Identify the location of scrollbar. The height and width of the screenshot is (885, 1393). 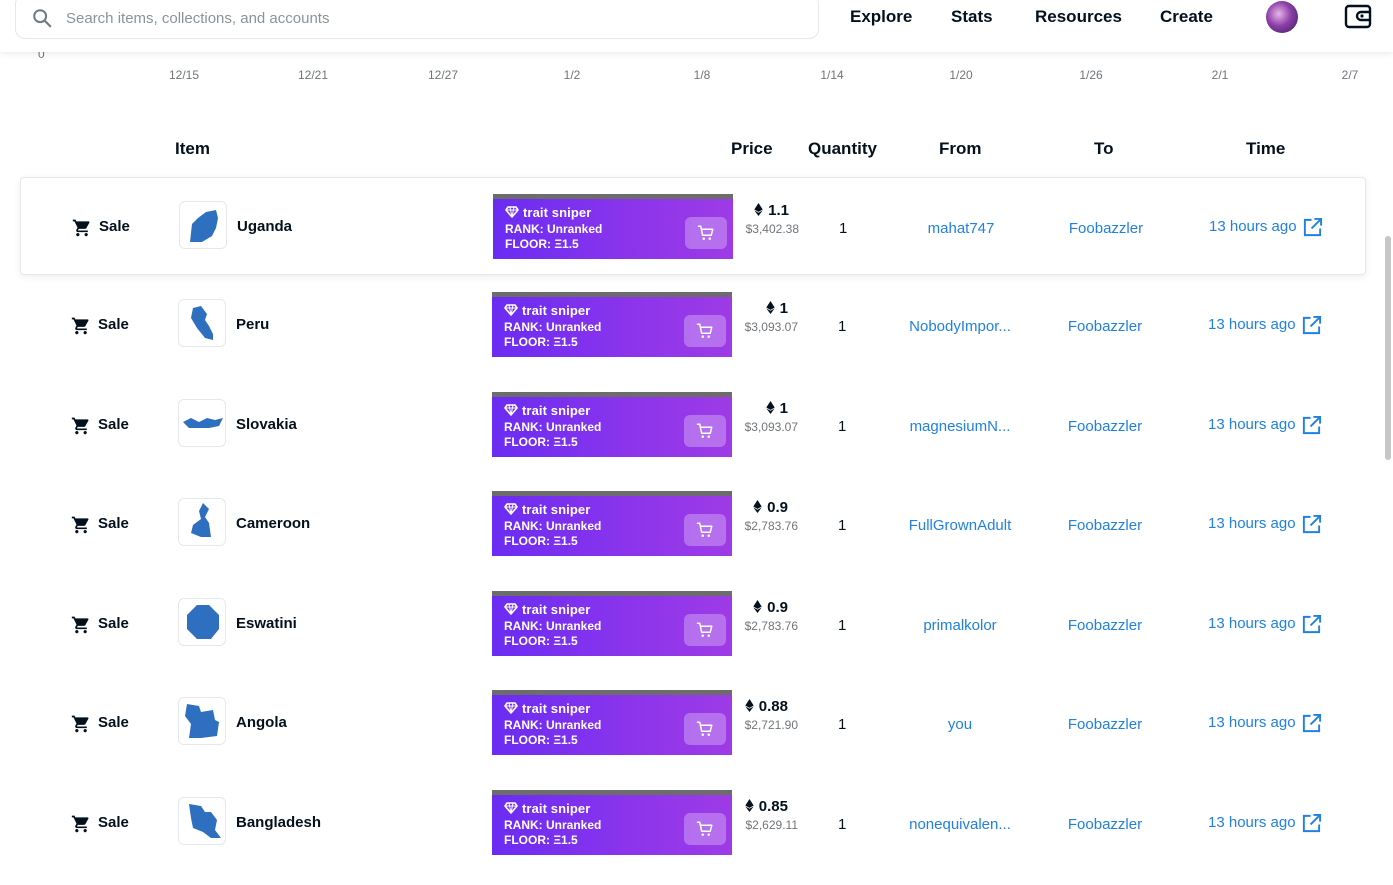
(1388, 348).